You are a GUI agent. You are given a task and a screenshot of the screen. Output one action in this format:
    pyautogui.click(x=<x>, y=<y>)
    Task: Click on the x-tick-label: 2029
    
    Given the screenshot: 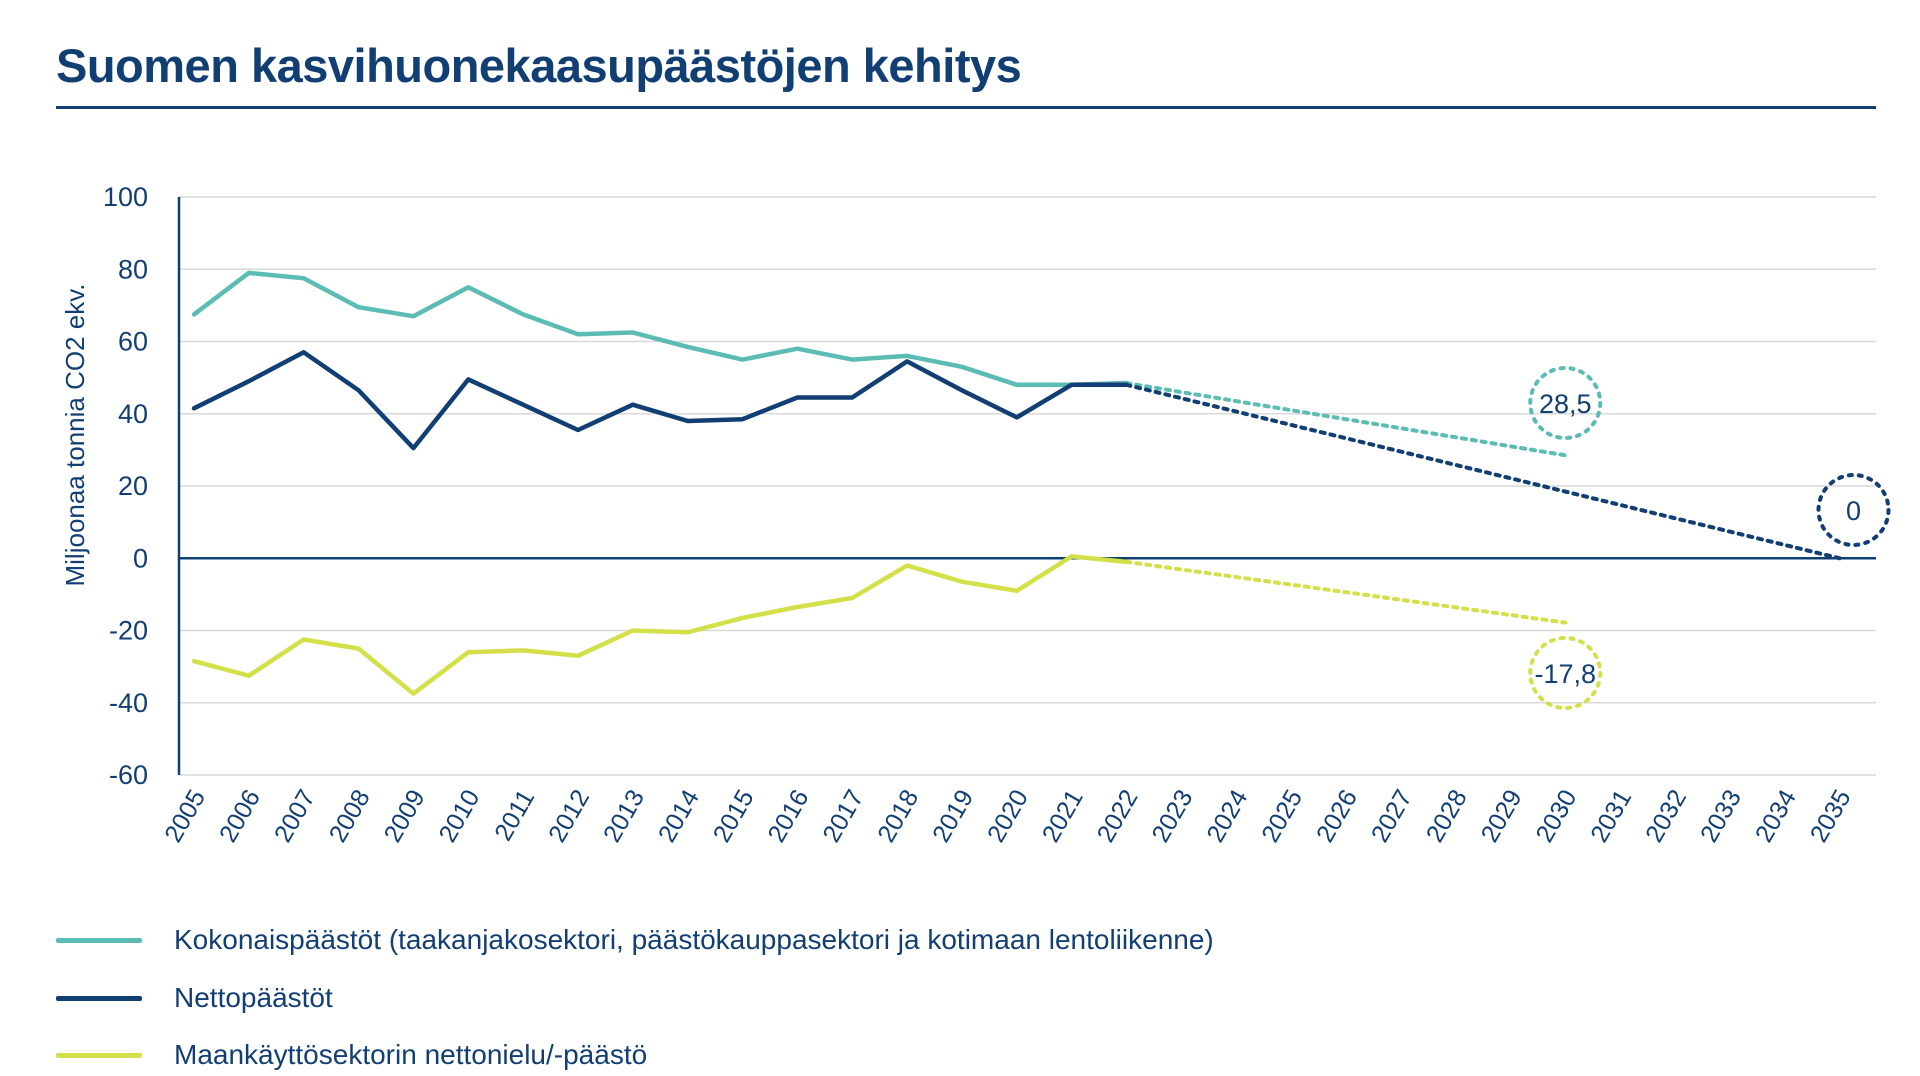 What is the action you would take?
    pyautogui.click(x=1502, y=816)
    